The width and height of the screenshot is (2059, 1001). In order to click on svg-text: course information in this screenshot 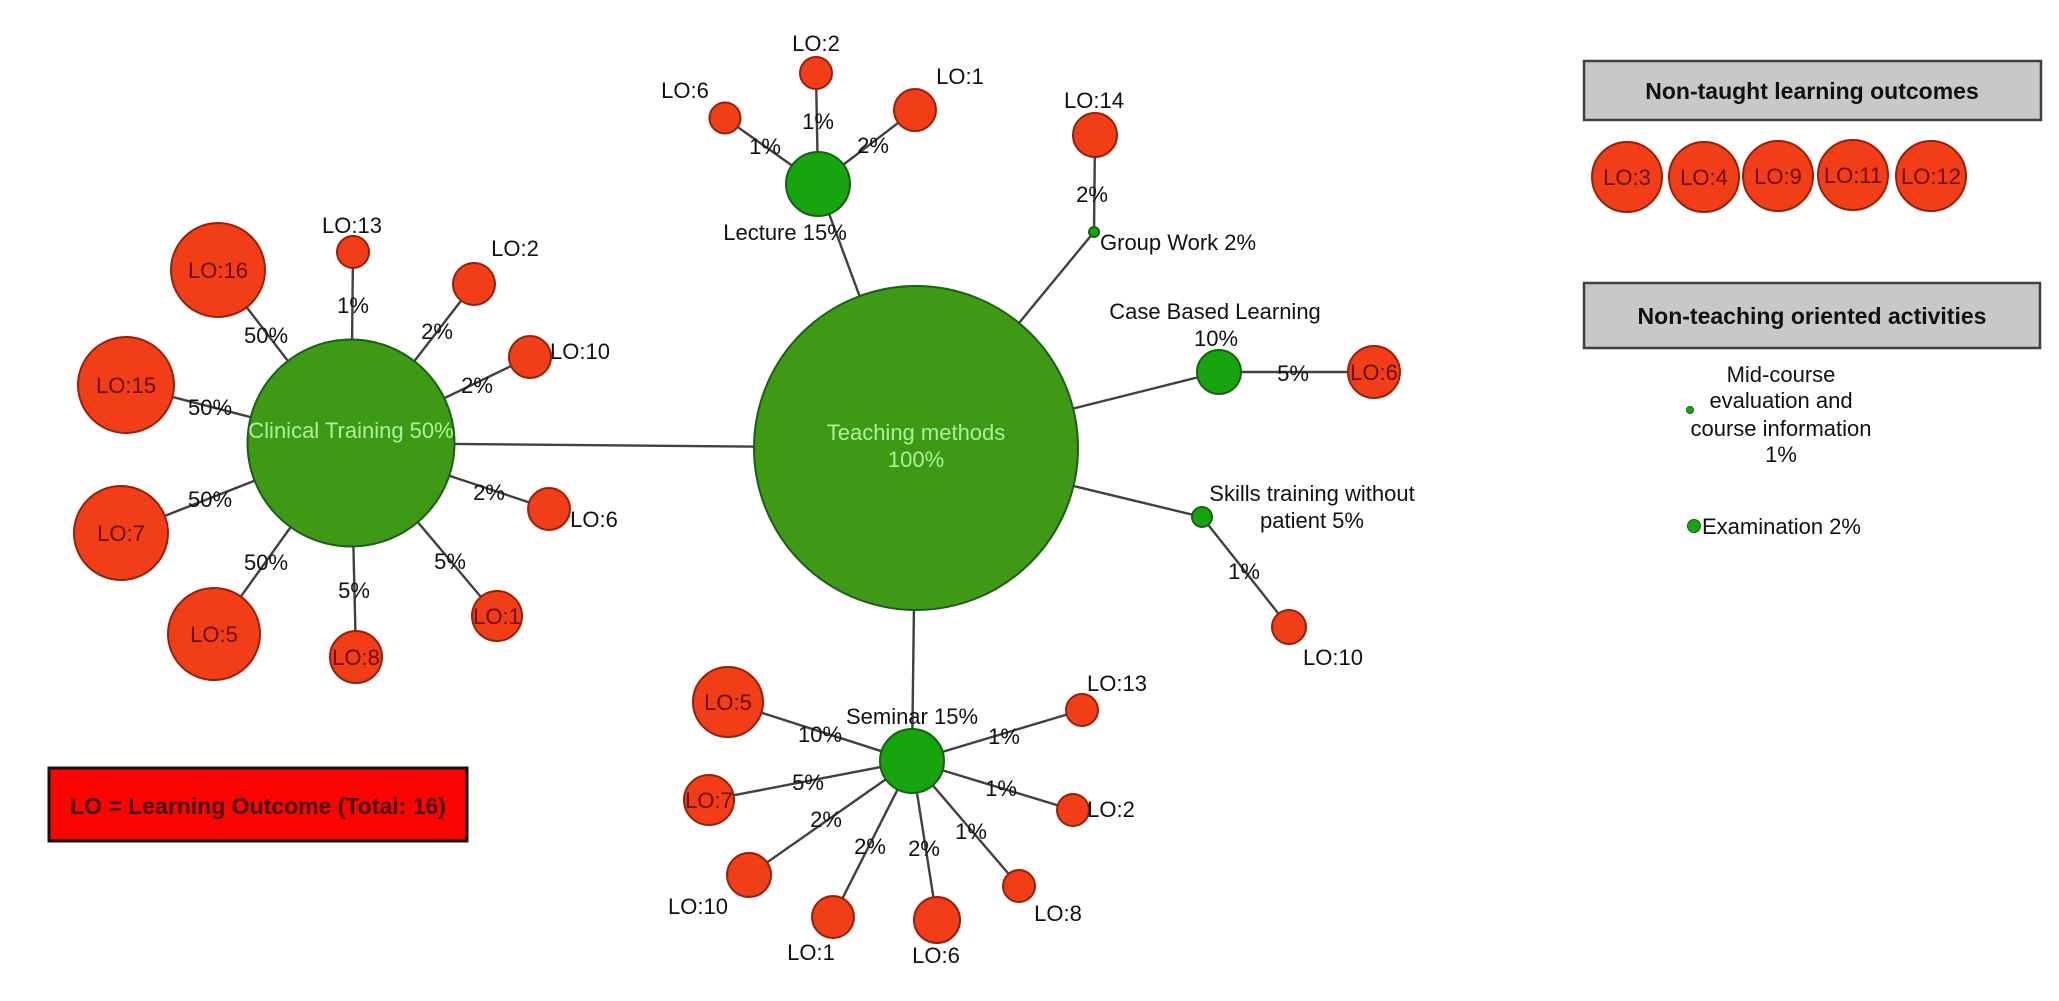, I will do `click(1781, 428)`.